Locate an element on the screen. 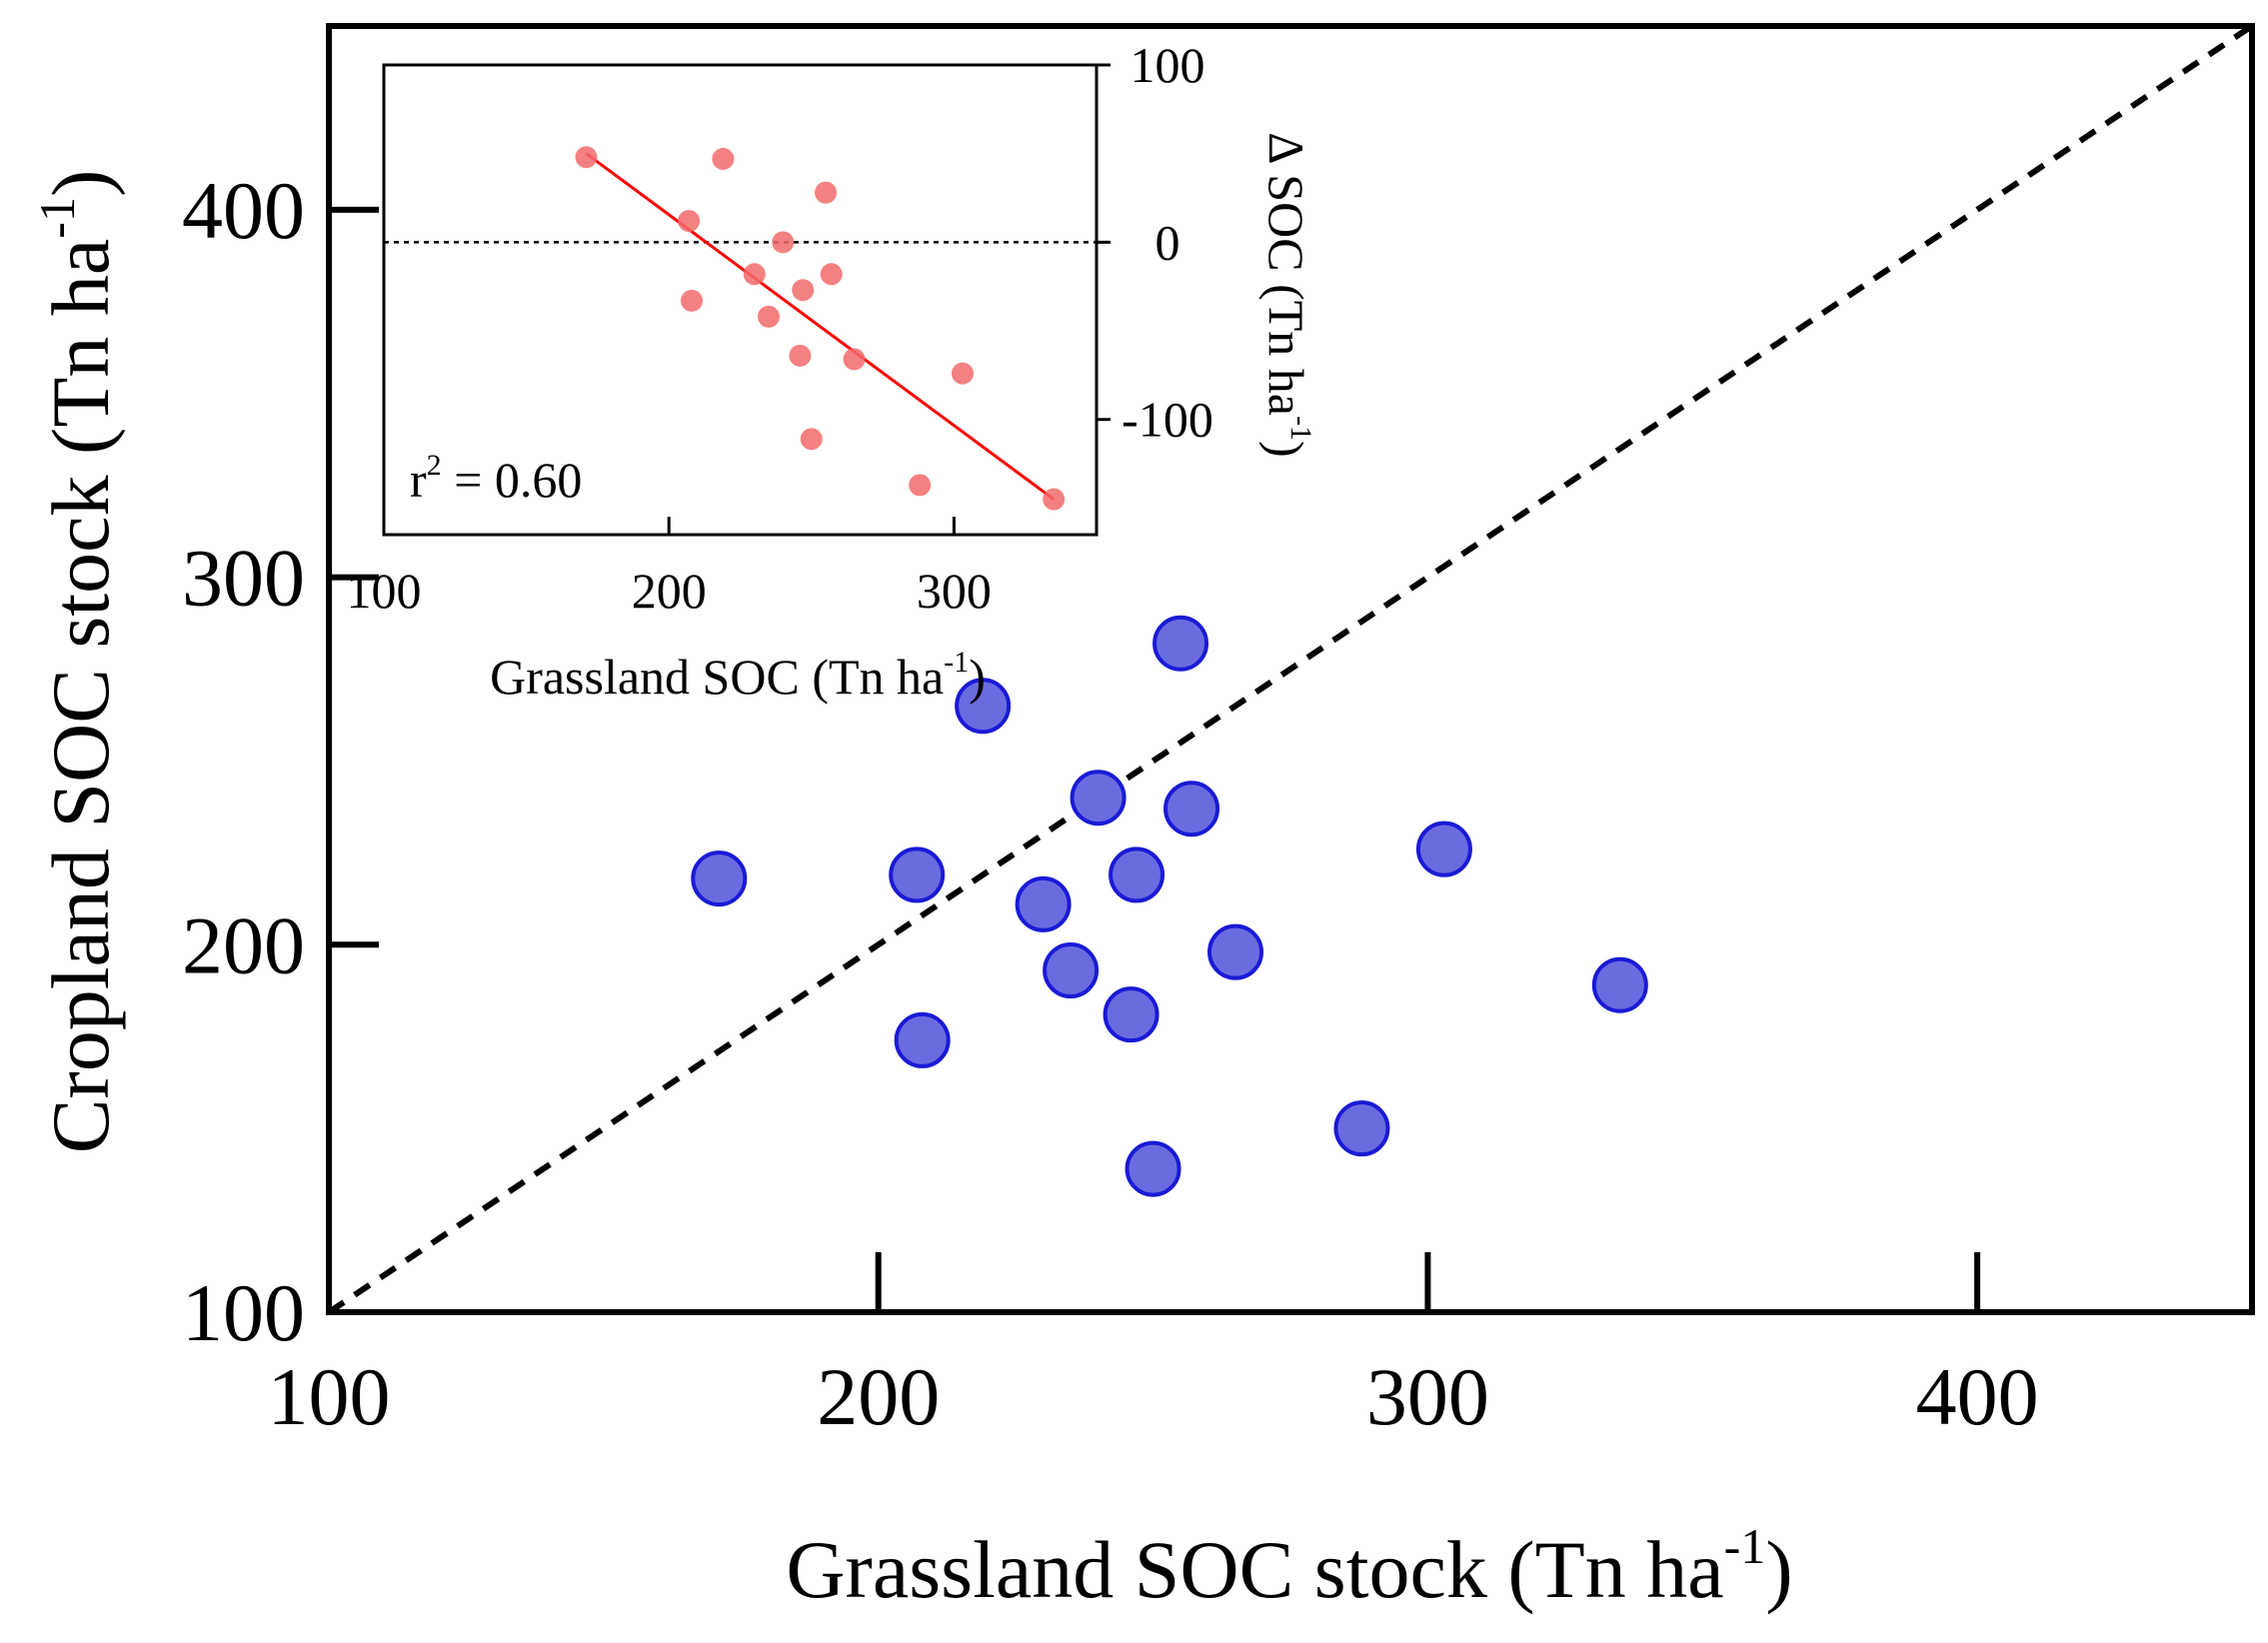  main-points is located at coordinates (1169, 906).